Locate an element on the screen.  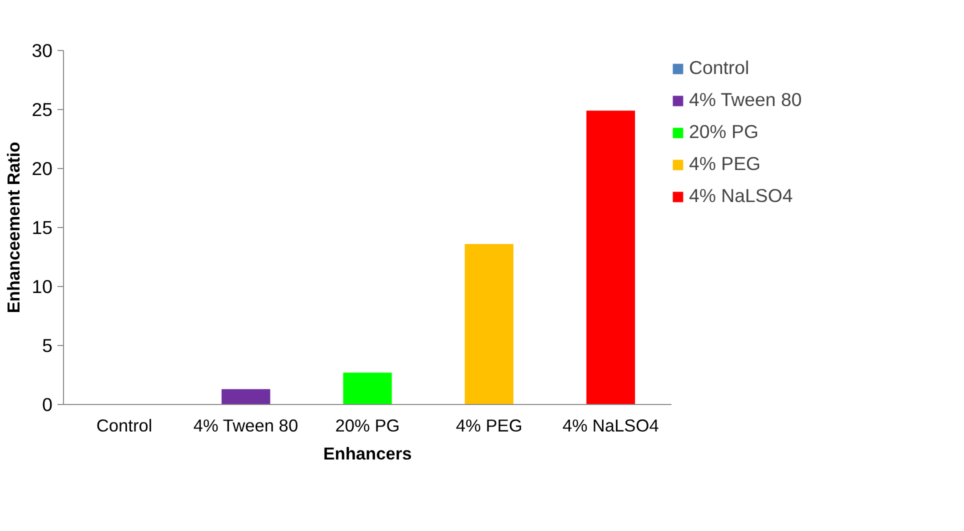
x-axis-title: Enhancers is located at coordinates (367, 454).